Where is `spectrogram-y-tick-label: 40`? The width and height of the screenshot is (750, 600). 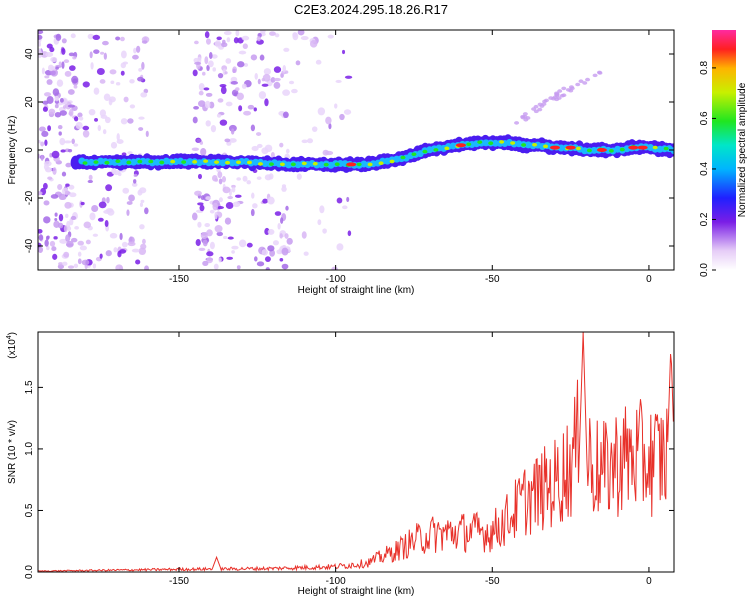
spectrogram-y-tick-label: 40 is located at coordinates (29, 54).